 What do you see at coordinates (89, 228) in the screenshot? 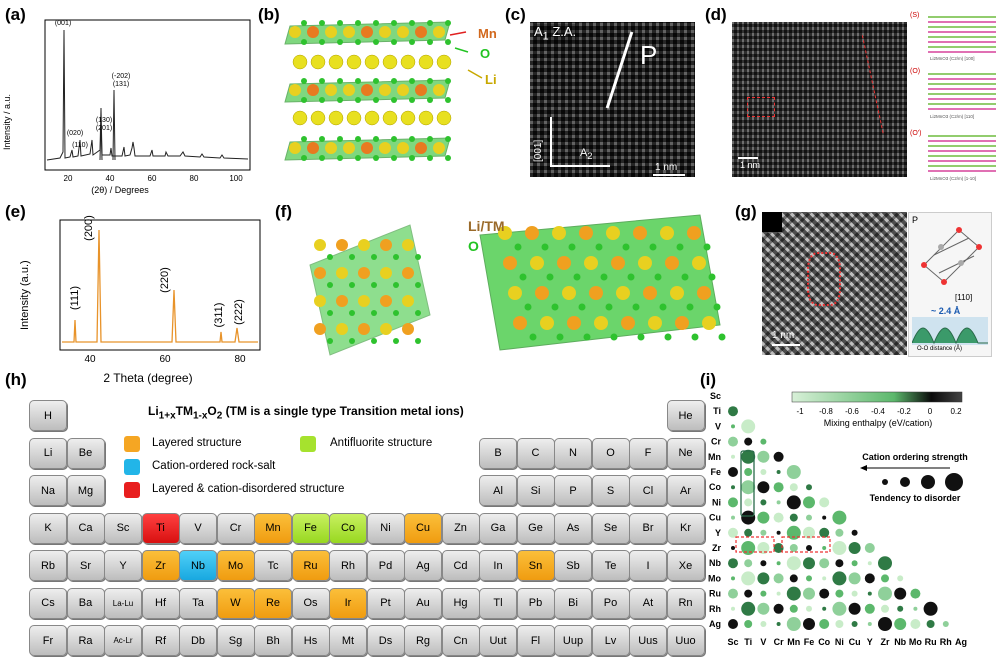
I see `peak-label: (200)` at bounding box center [89, 228].